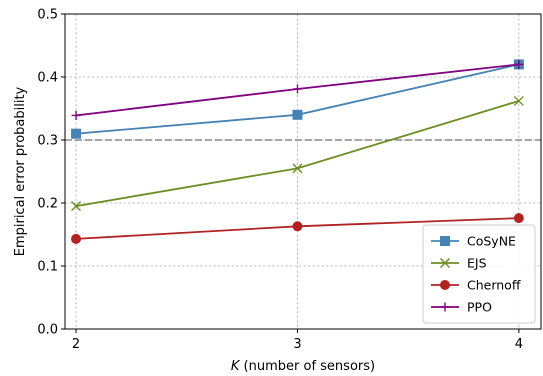  What do you see at coordinates (297, 344) in the screenshot?
I see `x-tick-label: 3` at bounding box center [297, 344].